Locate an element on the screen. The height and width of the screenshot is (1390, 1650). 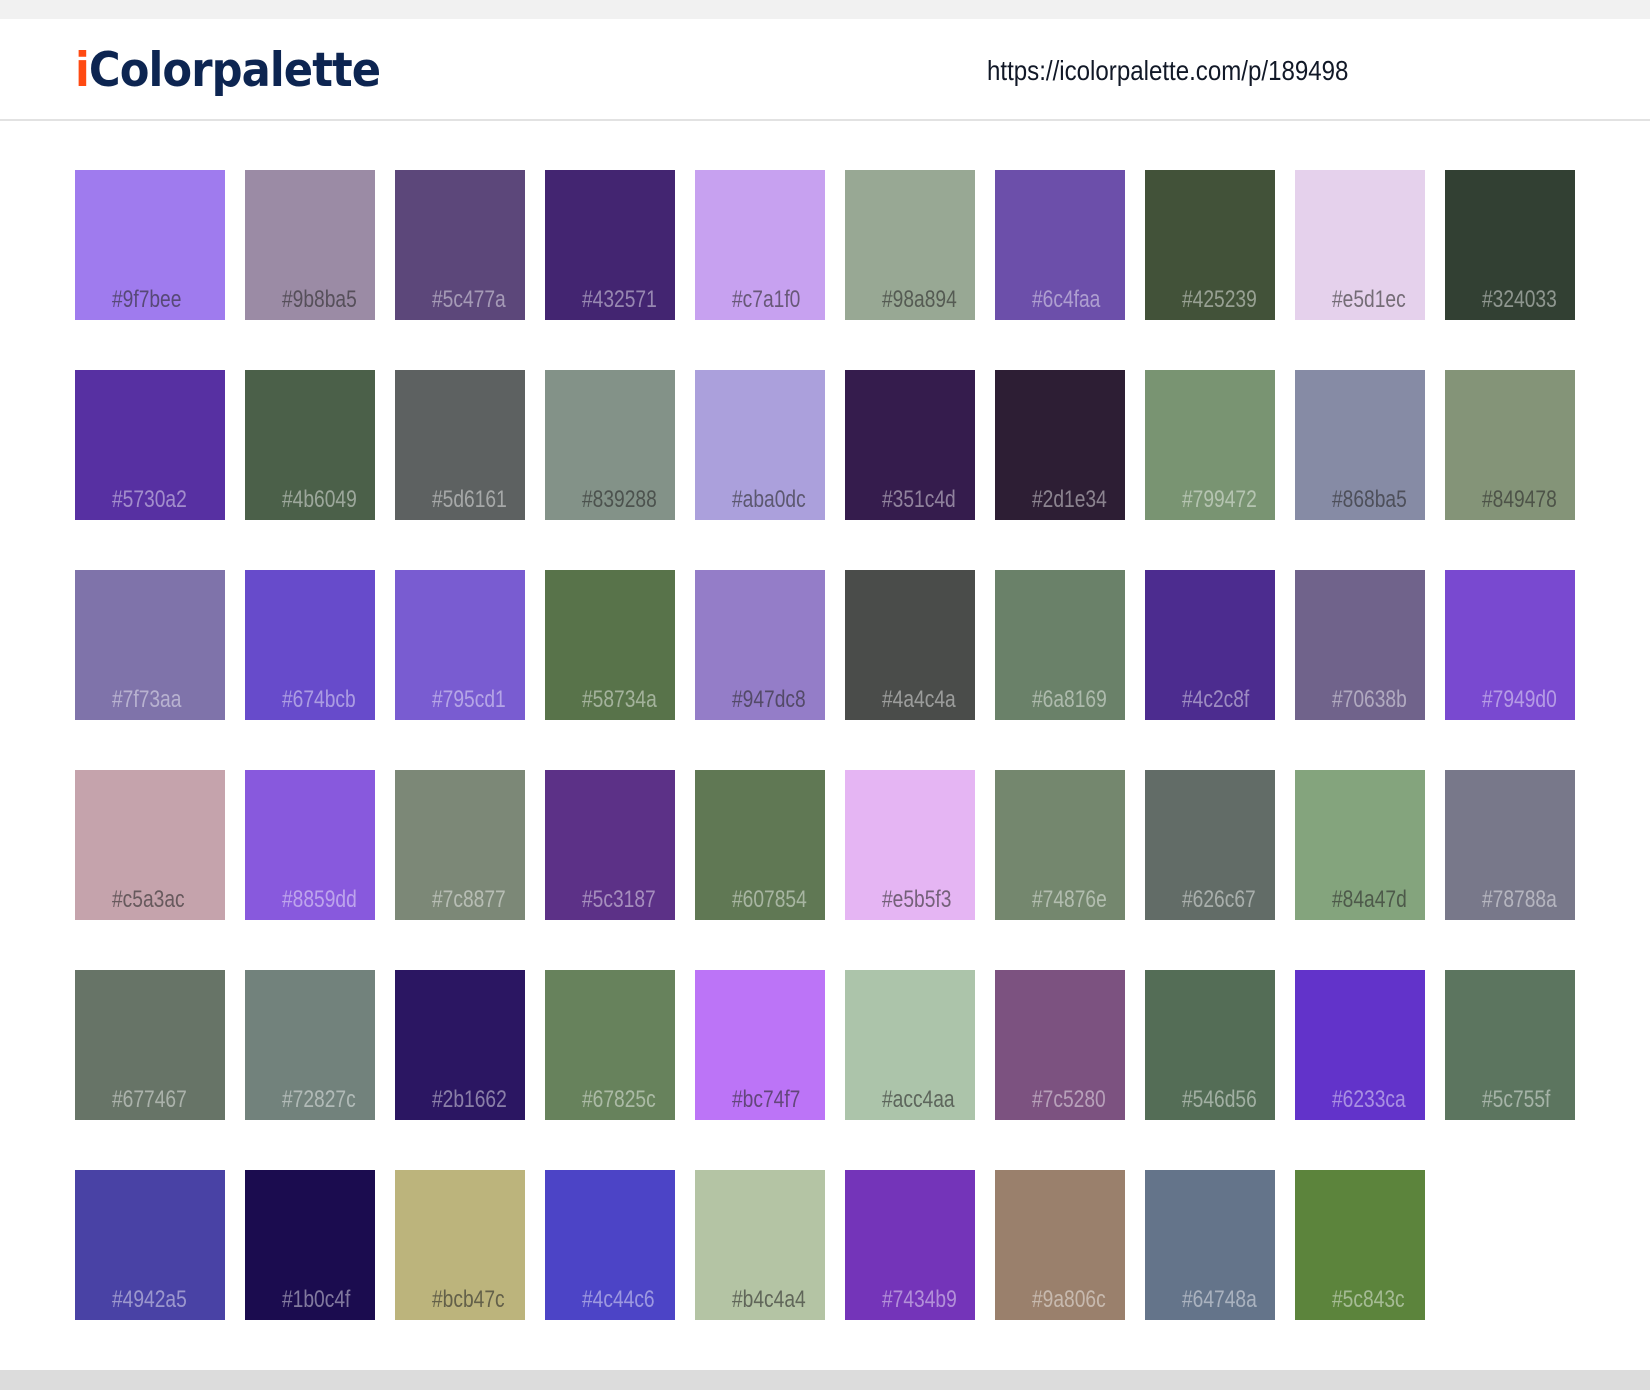
color-swatch: #7f73aa is located at coordinates (150, 645).